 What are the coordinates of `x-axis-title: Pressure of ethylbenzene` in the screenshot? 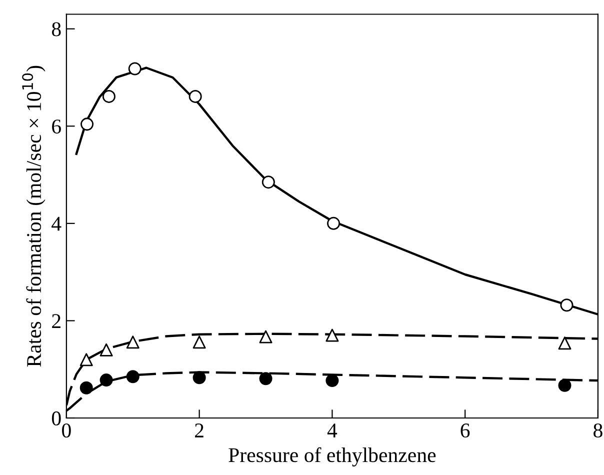 It's located at (332, 456).